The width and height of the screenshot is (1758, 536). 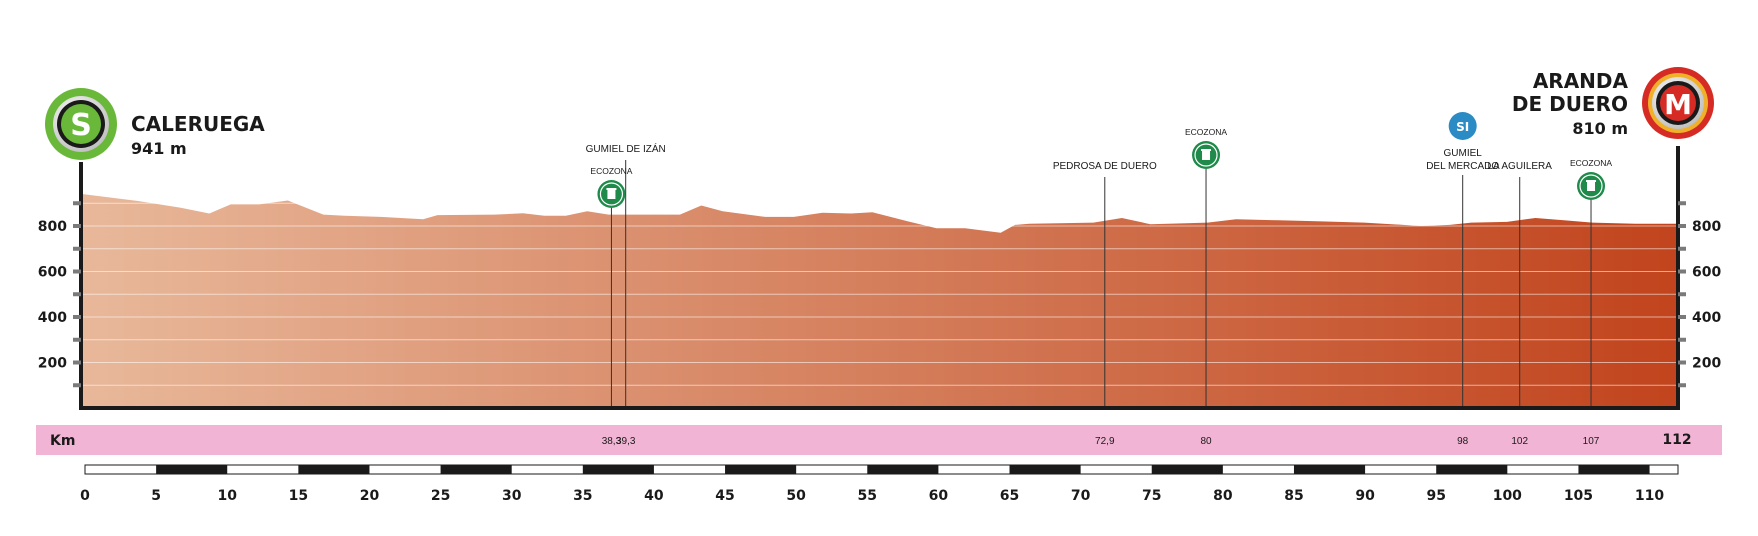 I want to click on y-tick-label-left: 600, so click(x=52, y=273).